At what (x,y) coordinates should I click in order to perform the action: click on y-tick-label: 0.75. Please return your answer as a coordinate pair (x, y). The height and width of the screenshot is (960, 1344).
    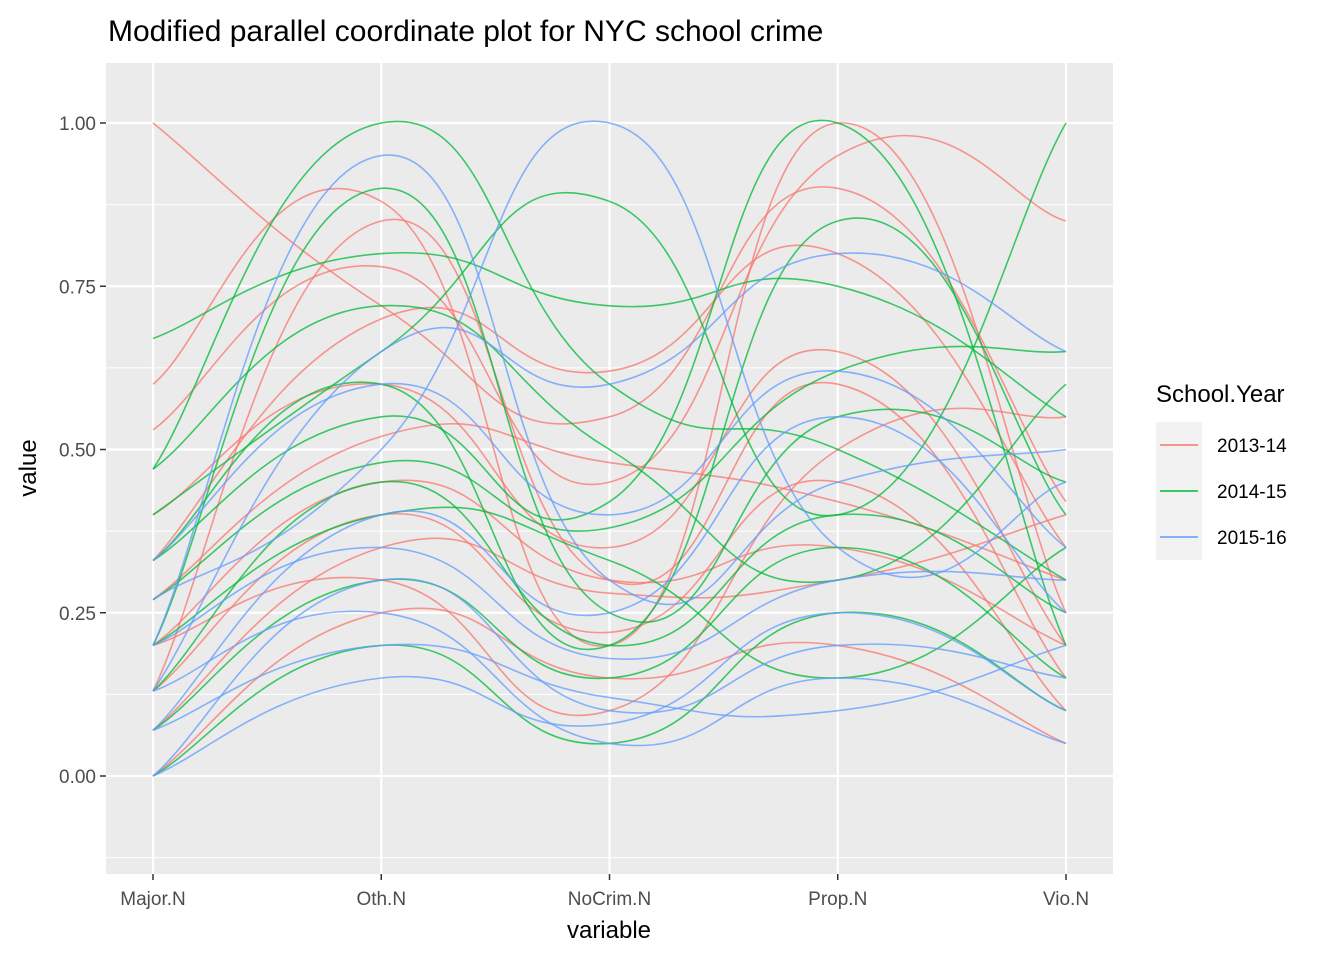
    Looking at the image, I should click on (77, 287).